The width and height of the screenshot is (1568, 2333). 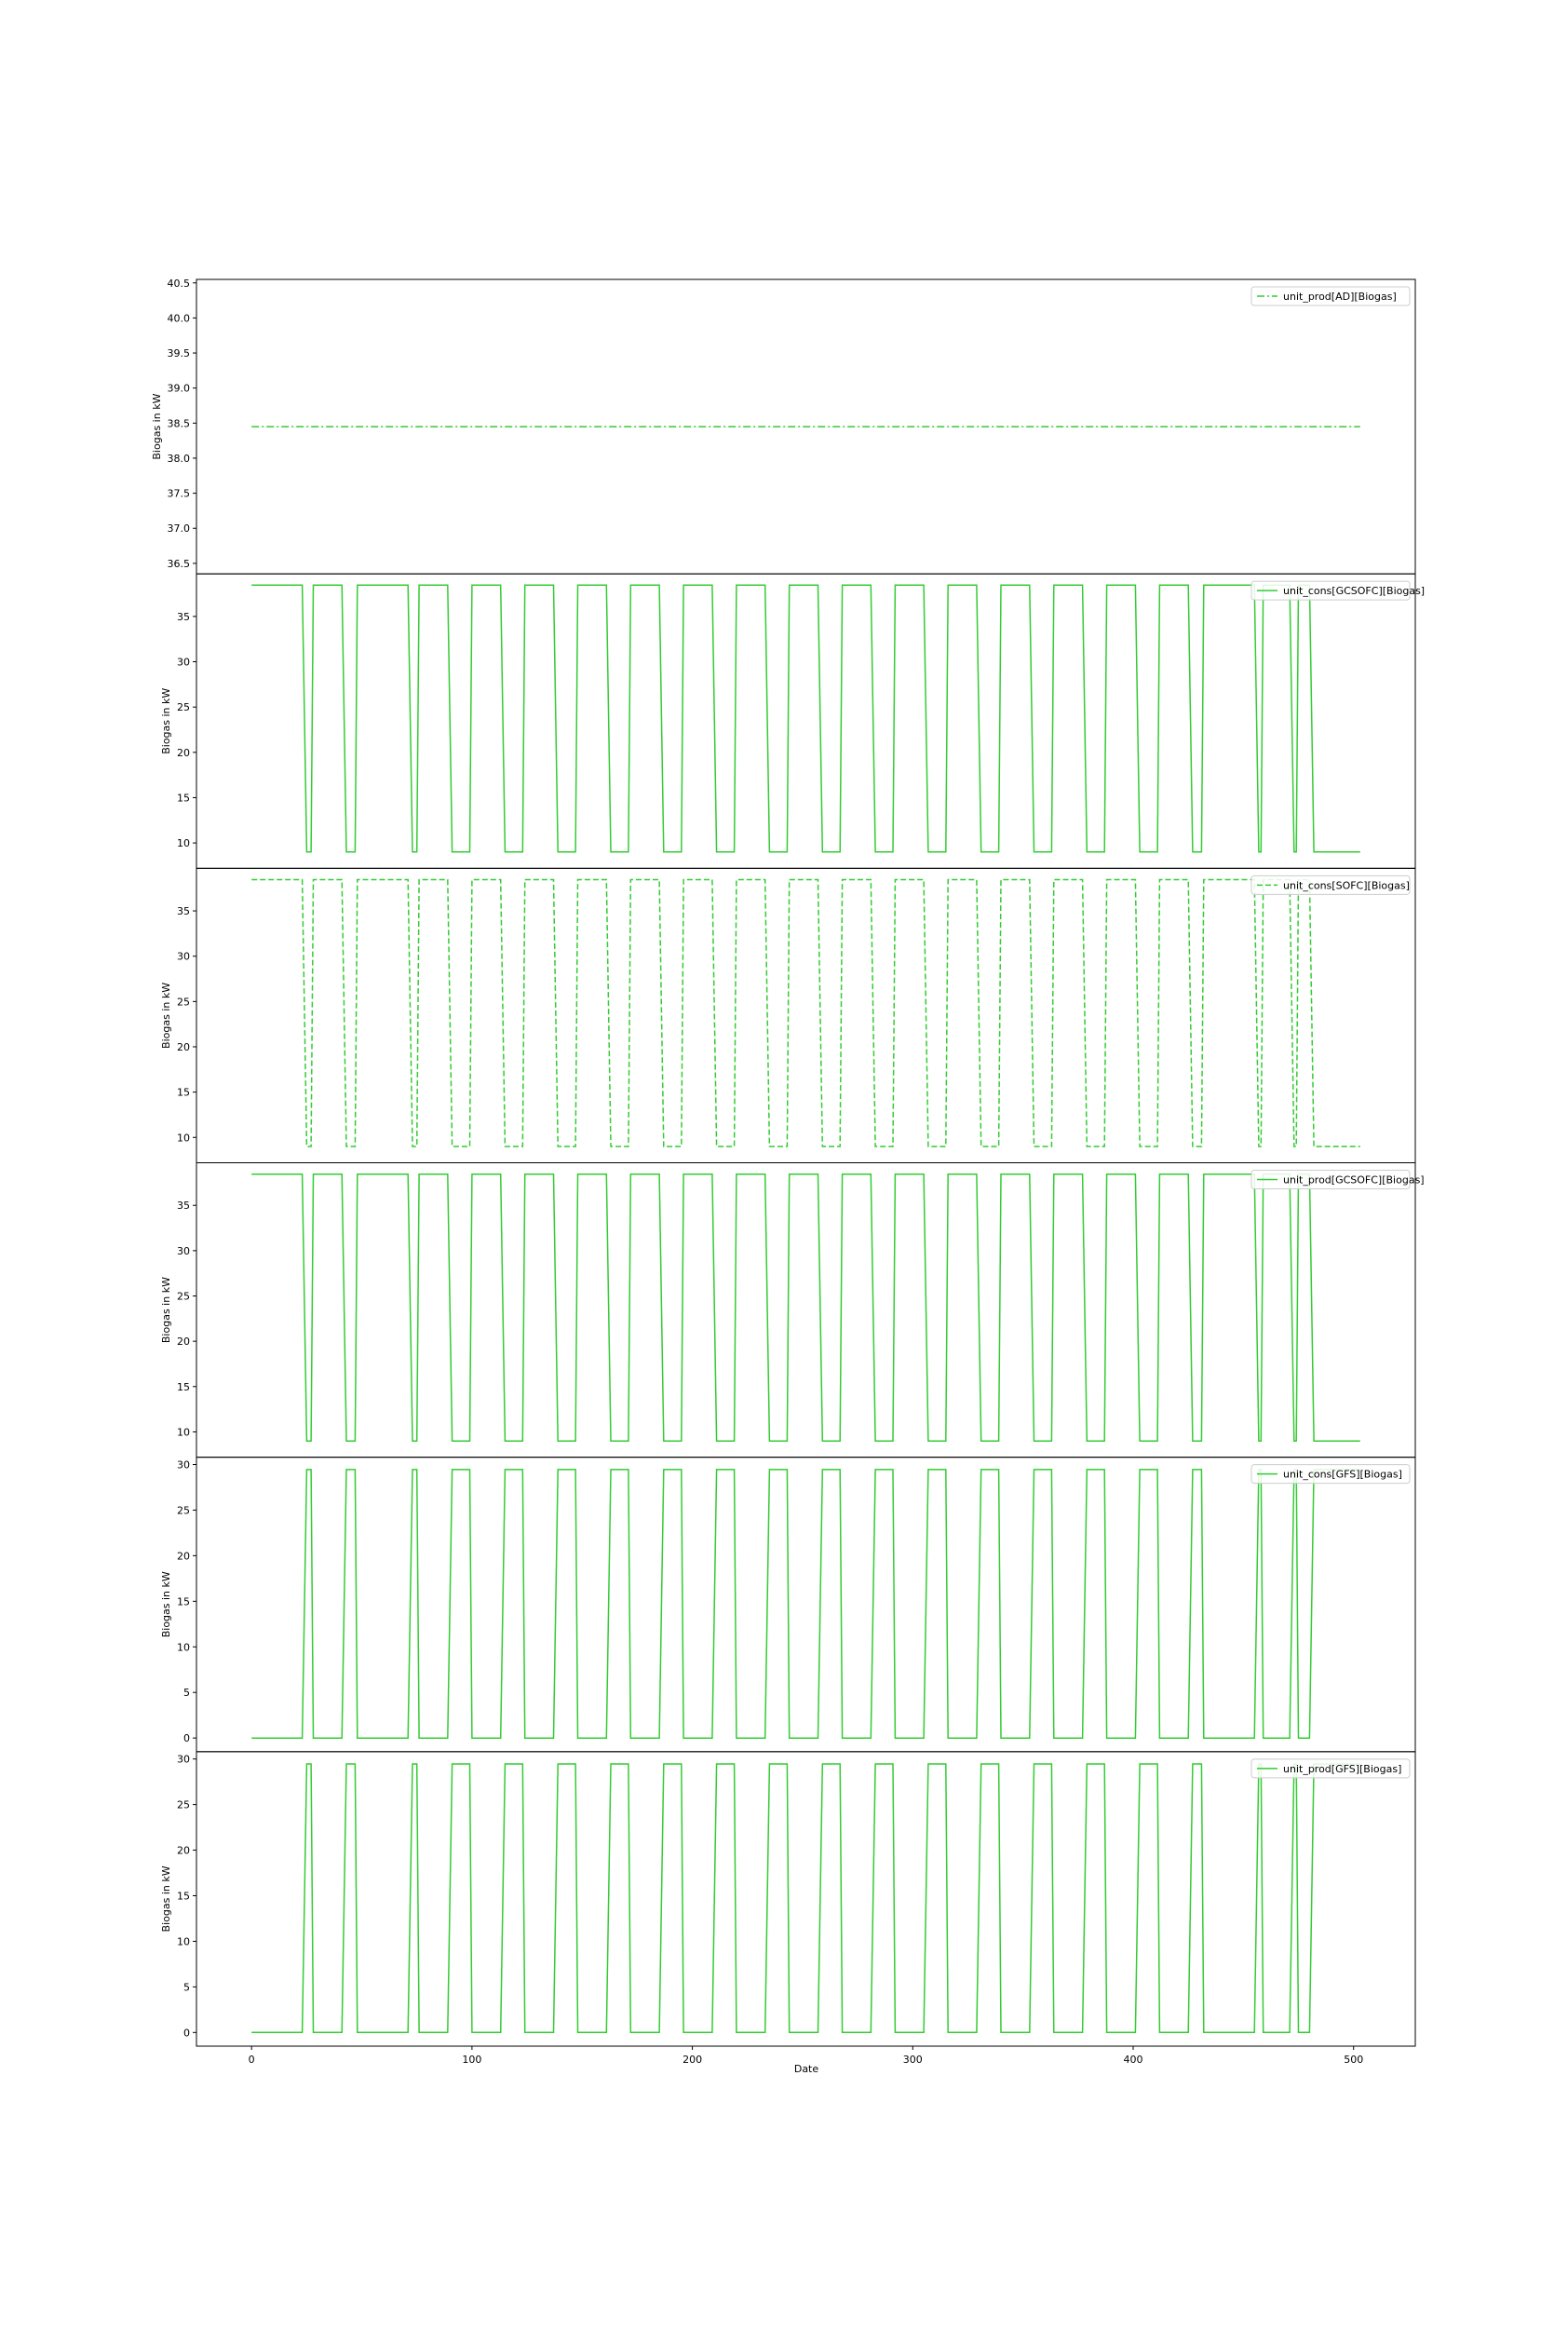 What do you see at coordinates (1353, 2060) in the screenshot?
I see `x-tick-label: 500` at bounding box center [1353, 2060].